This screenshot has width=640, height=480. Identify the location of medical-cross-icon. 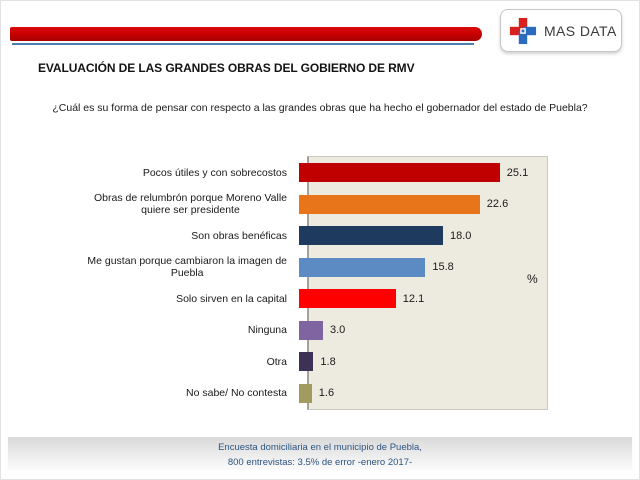
(523, 31).